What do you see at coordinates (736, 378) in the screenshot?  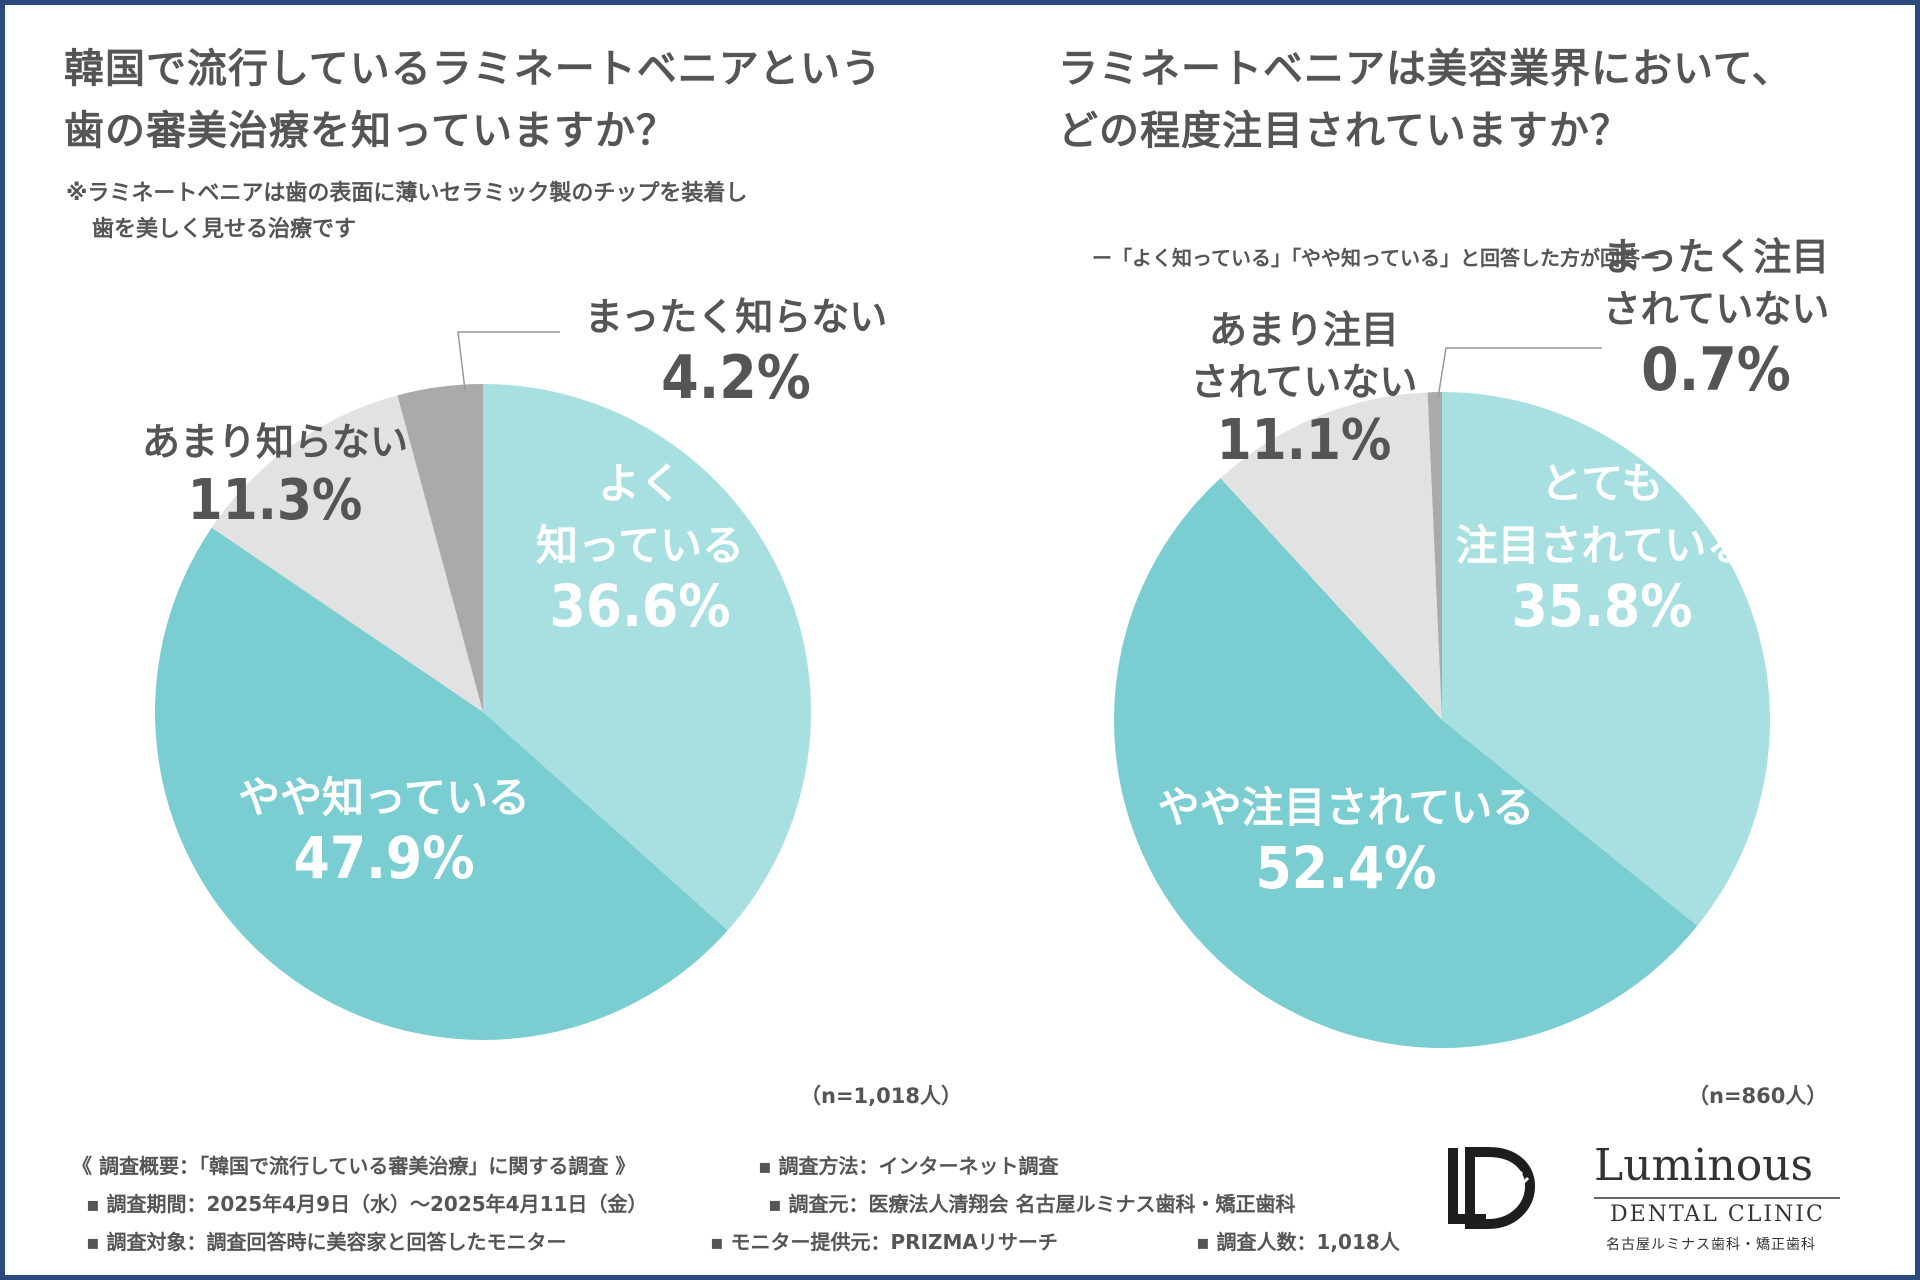 I see `chart1-slice-4-value: 4.2%` at bounding box center [736, 378].